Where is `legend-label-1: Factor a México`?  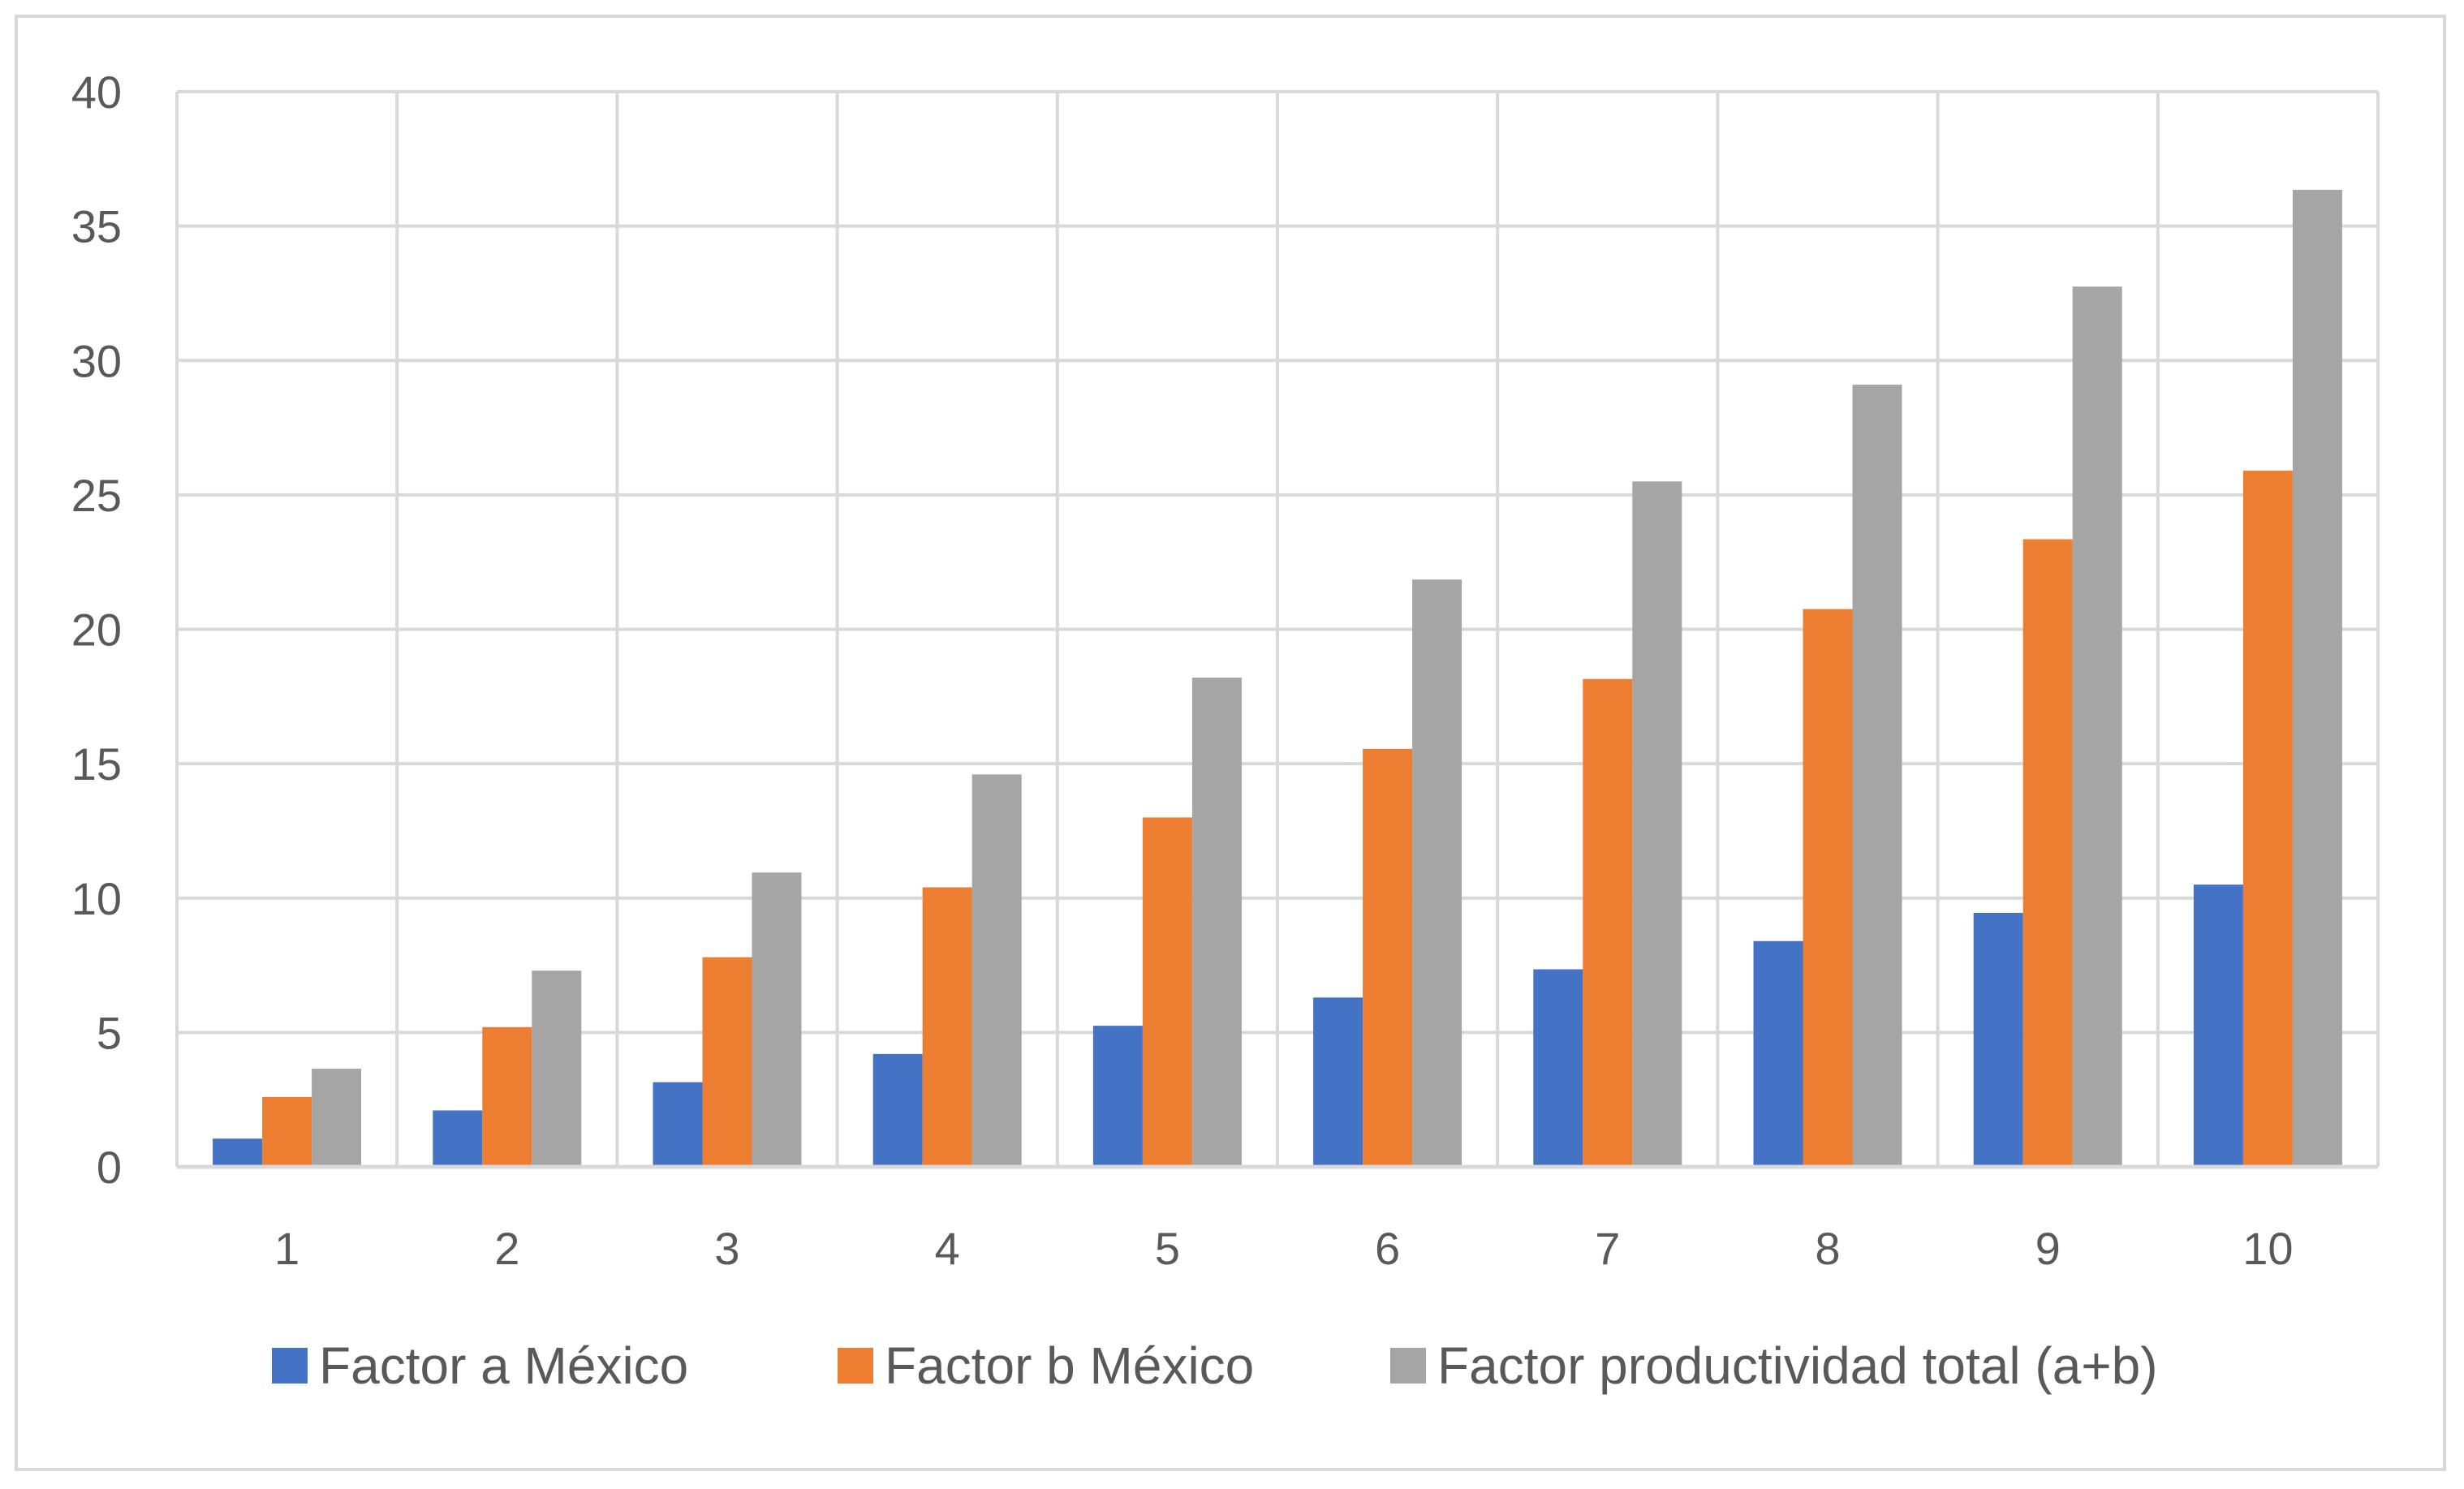 legend-label-1: Factor a México is located at coordinates (503, 1365).